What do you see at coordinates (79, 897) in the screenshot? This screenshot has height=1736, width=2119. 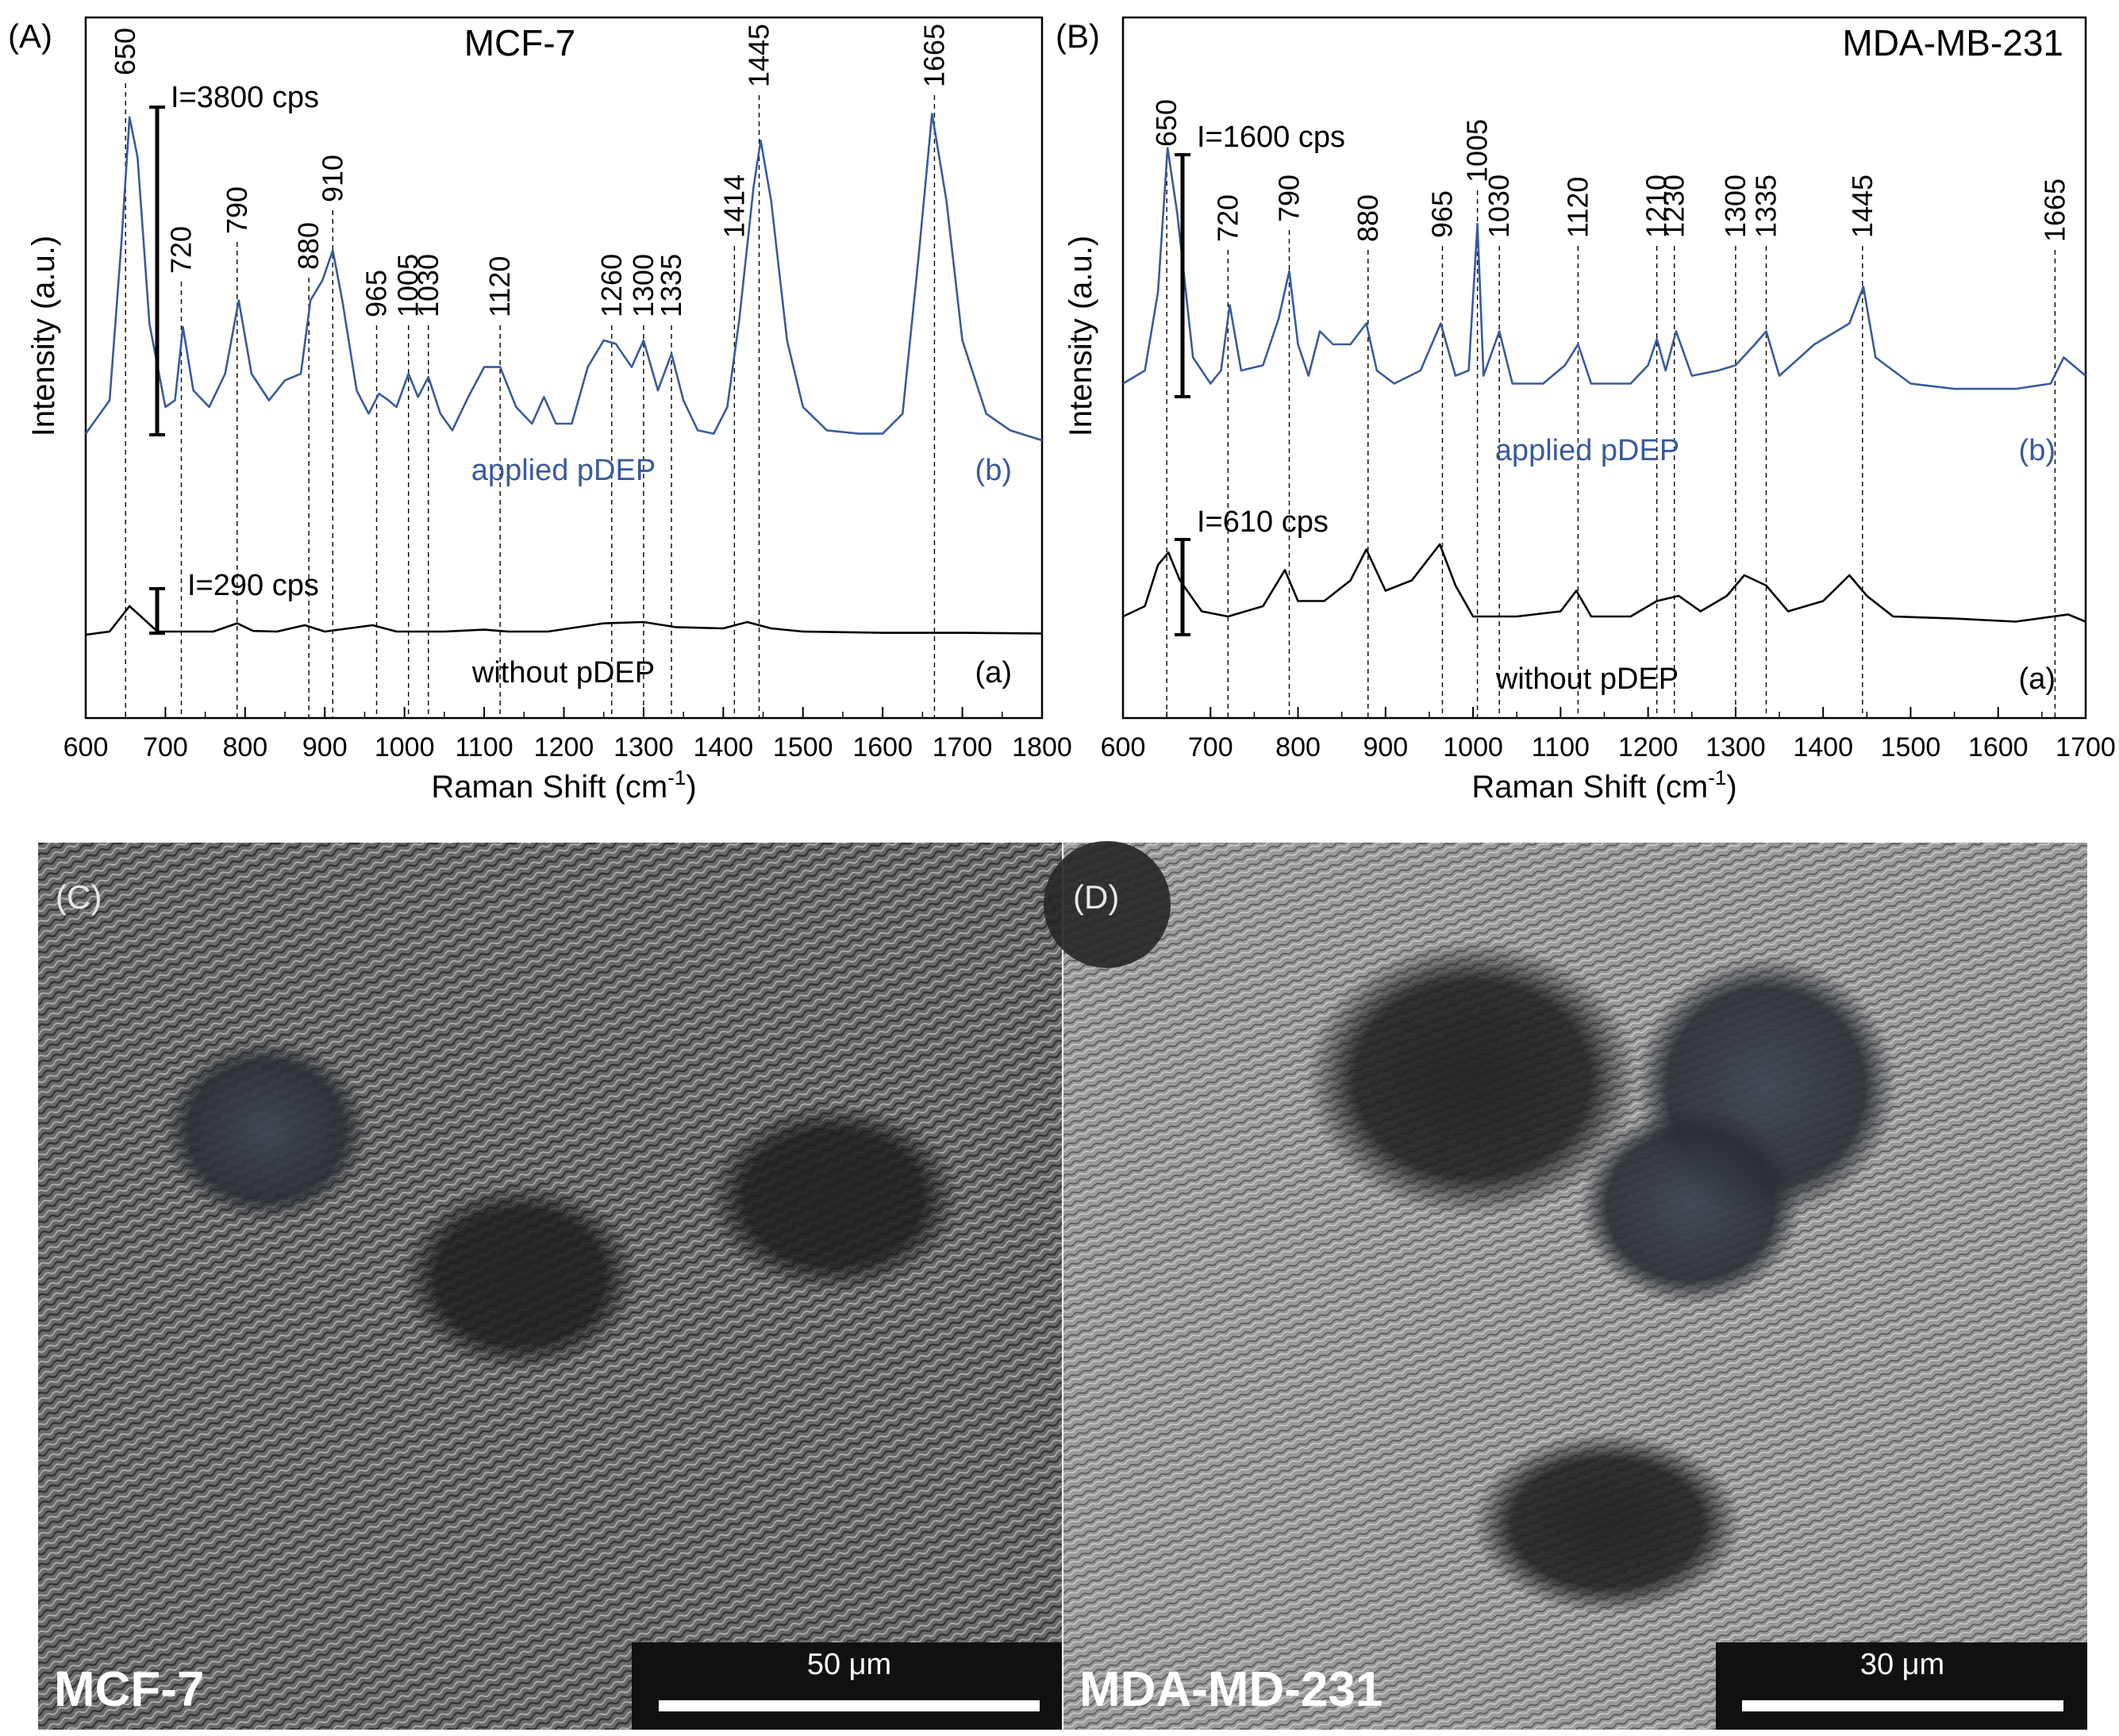 I see `panel-label-c: (C)` at bounding box center [79, 897].